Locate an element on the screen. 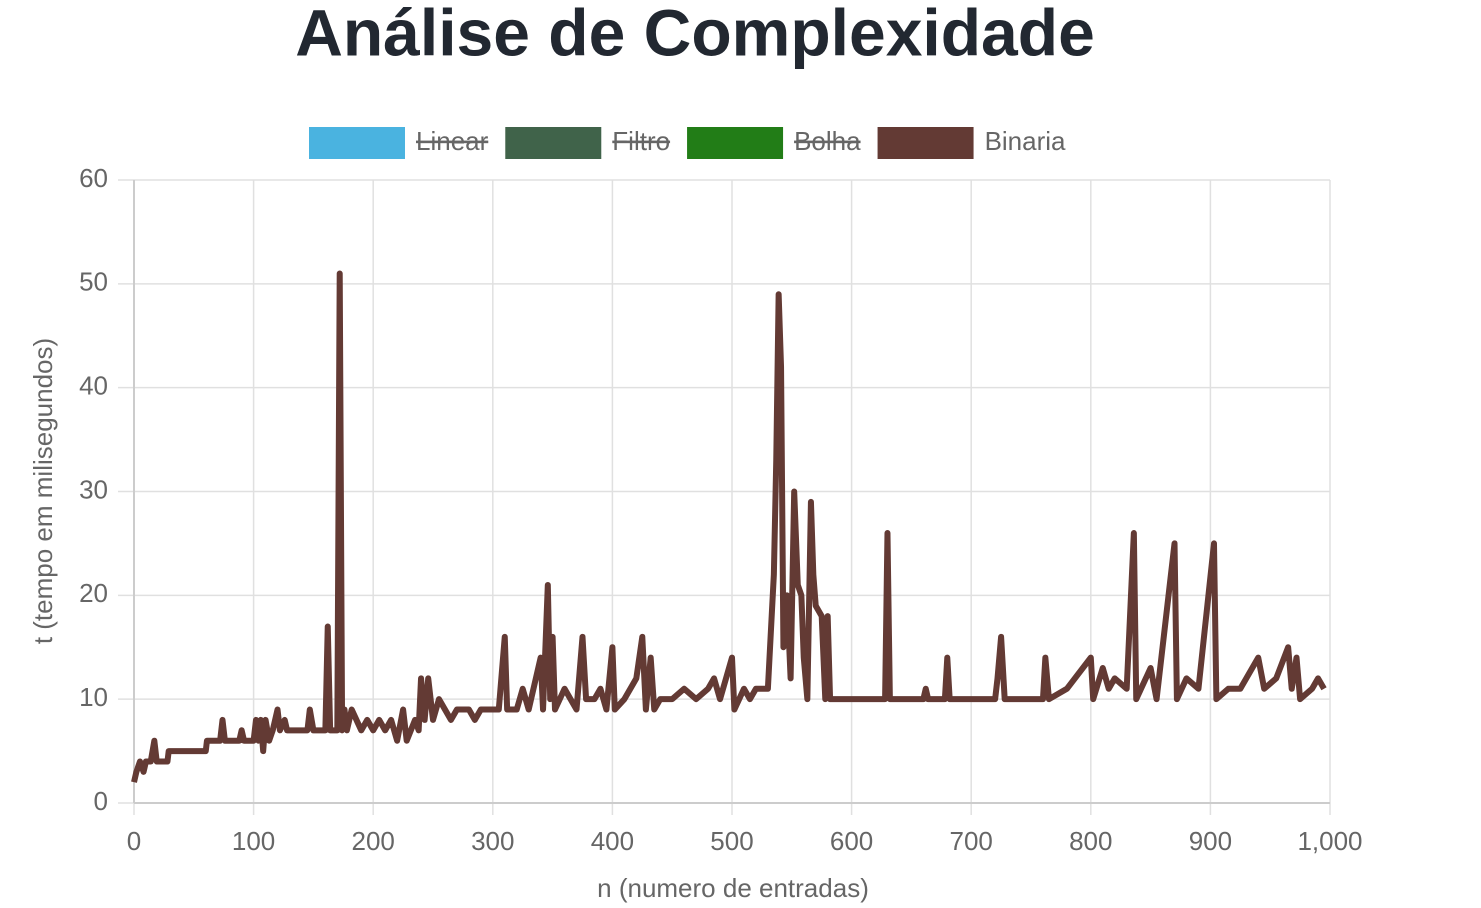 The width and height of the screenshot is (1481, 908). x-tick-label: 100 is located at coordinates (253, 841).